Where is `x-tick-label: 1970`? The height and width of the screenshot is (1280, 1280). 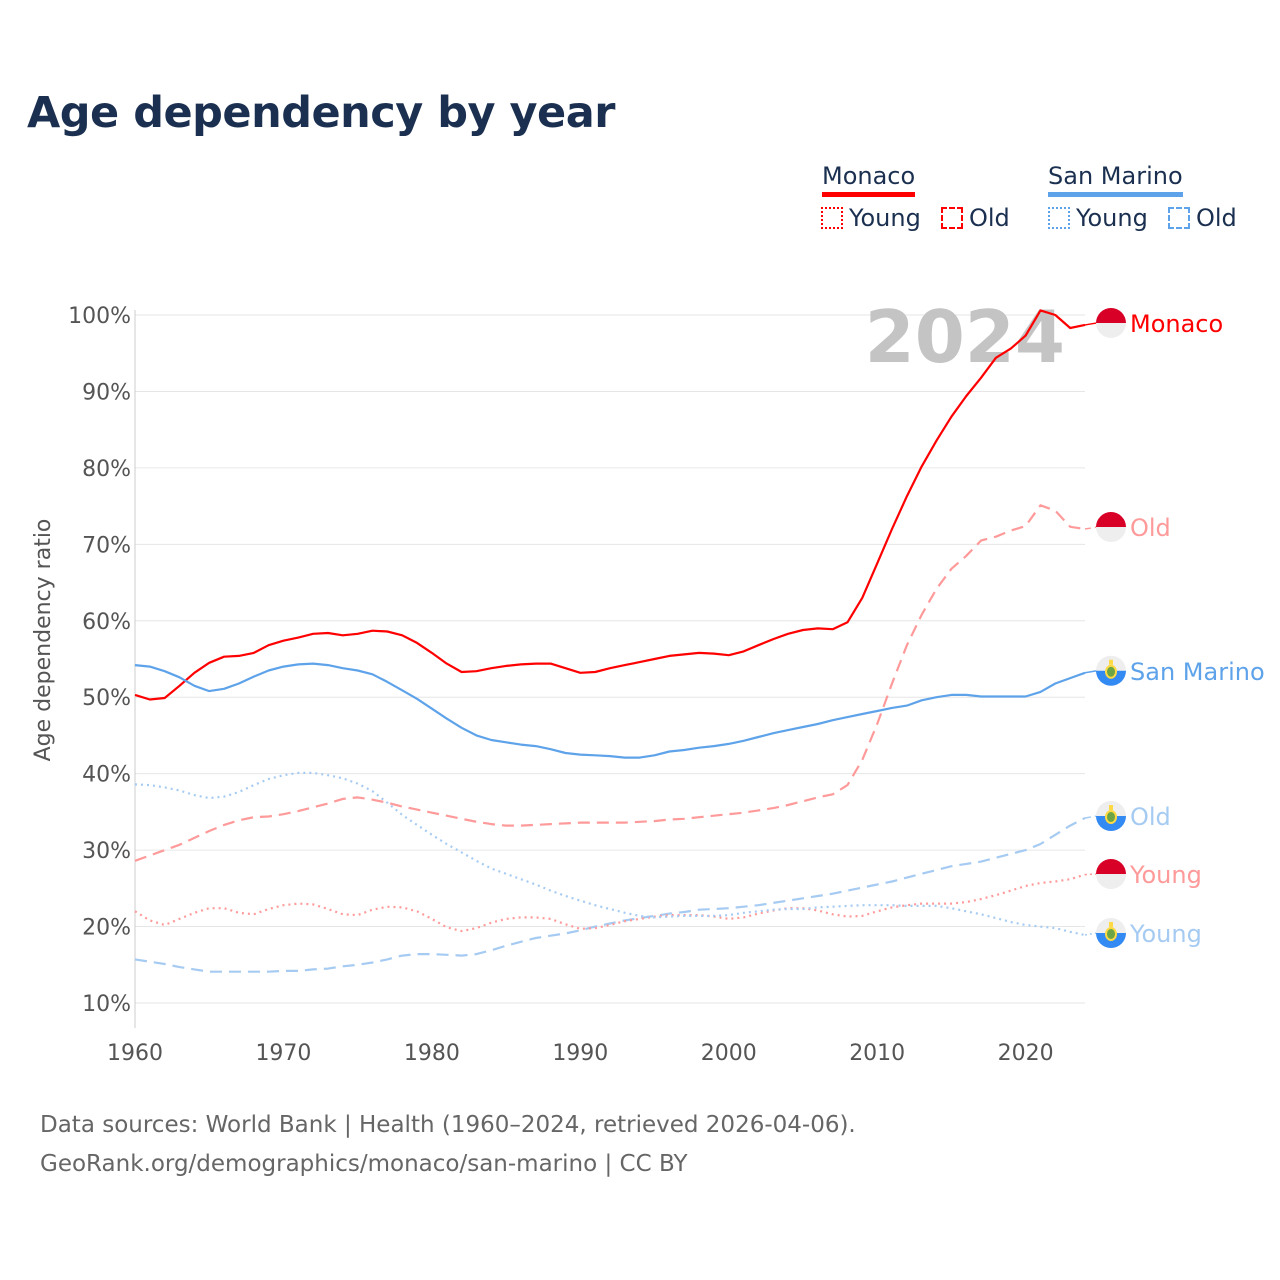 x-tick-label: 1970 is located at coordinates (283, 1053).